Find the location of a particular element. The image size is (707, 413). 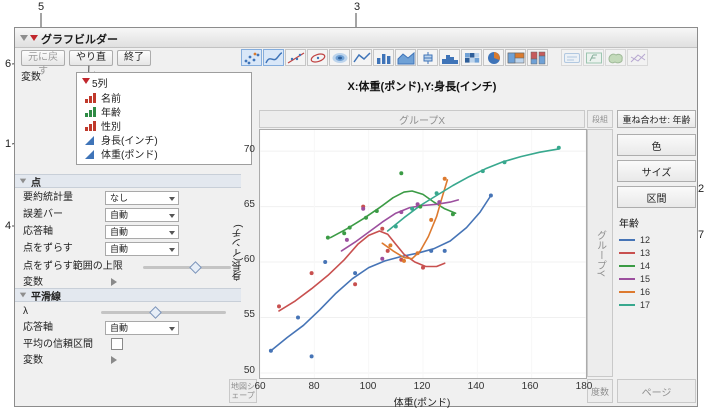

lambda-label: λ is located at coordinates (25, 311).